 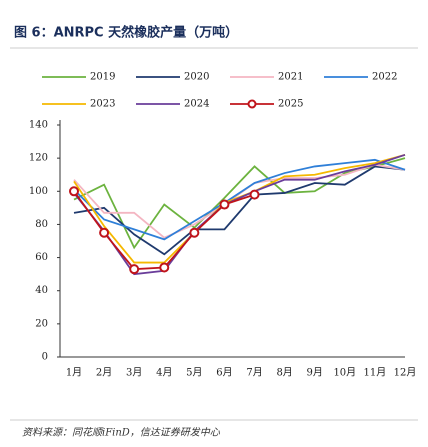 What do you see at coordinates (102, 77) in the screenshot?
I see `legend-label: 2019` at bounding box center [102, 77].